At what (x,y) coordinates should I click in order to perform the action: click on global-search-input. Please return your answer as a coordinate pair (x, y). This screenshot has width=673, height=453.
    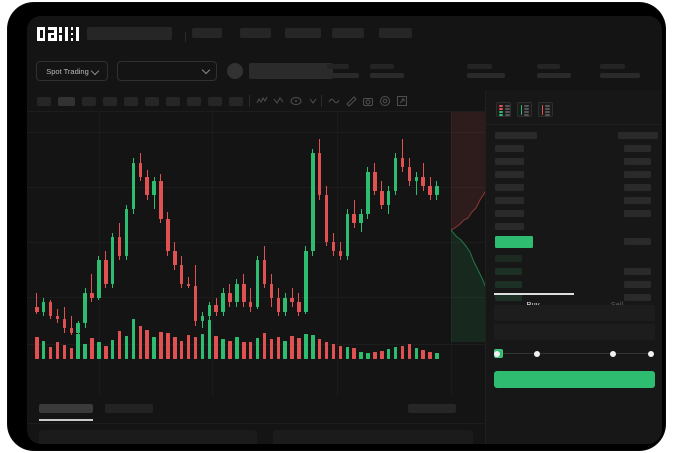
    Looking at the image, I should click on (129, 33).